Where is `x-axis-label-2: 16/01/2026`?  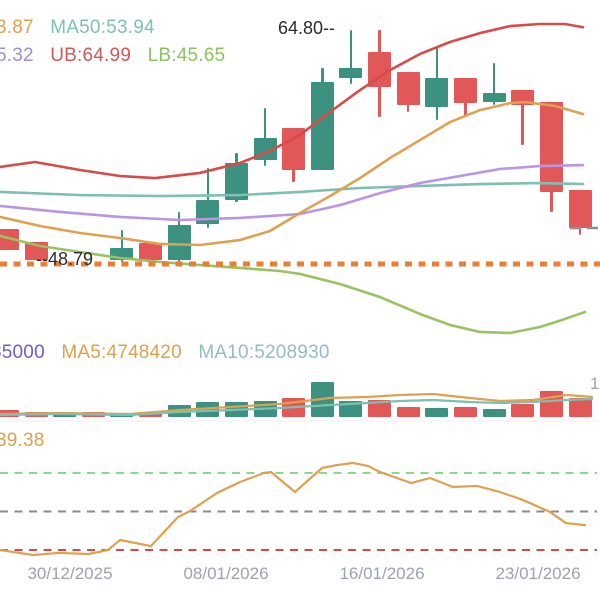 x-axis-label-2: 16/01/2026 is located at coordinates (382, 573).